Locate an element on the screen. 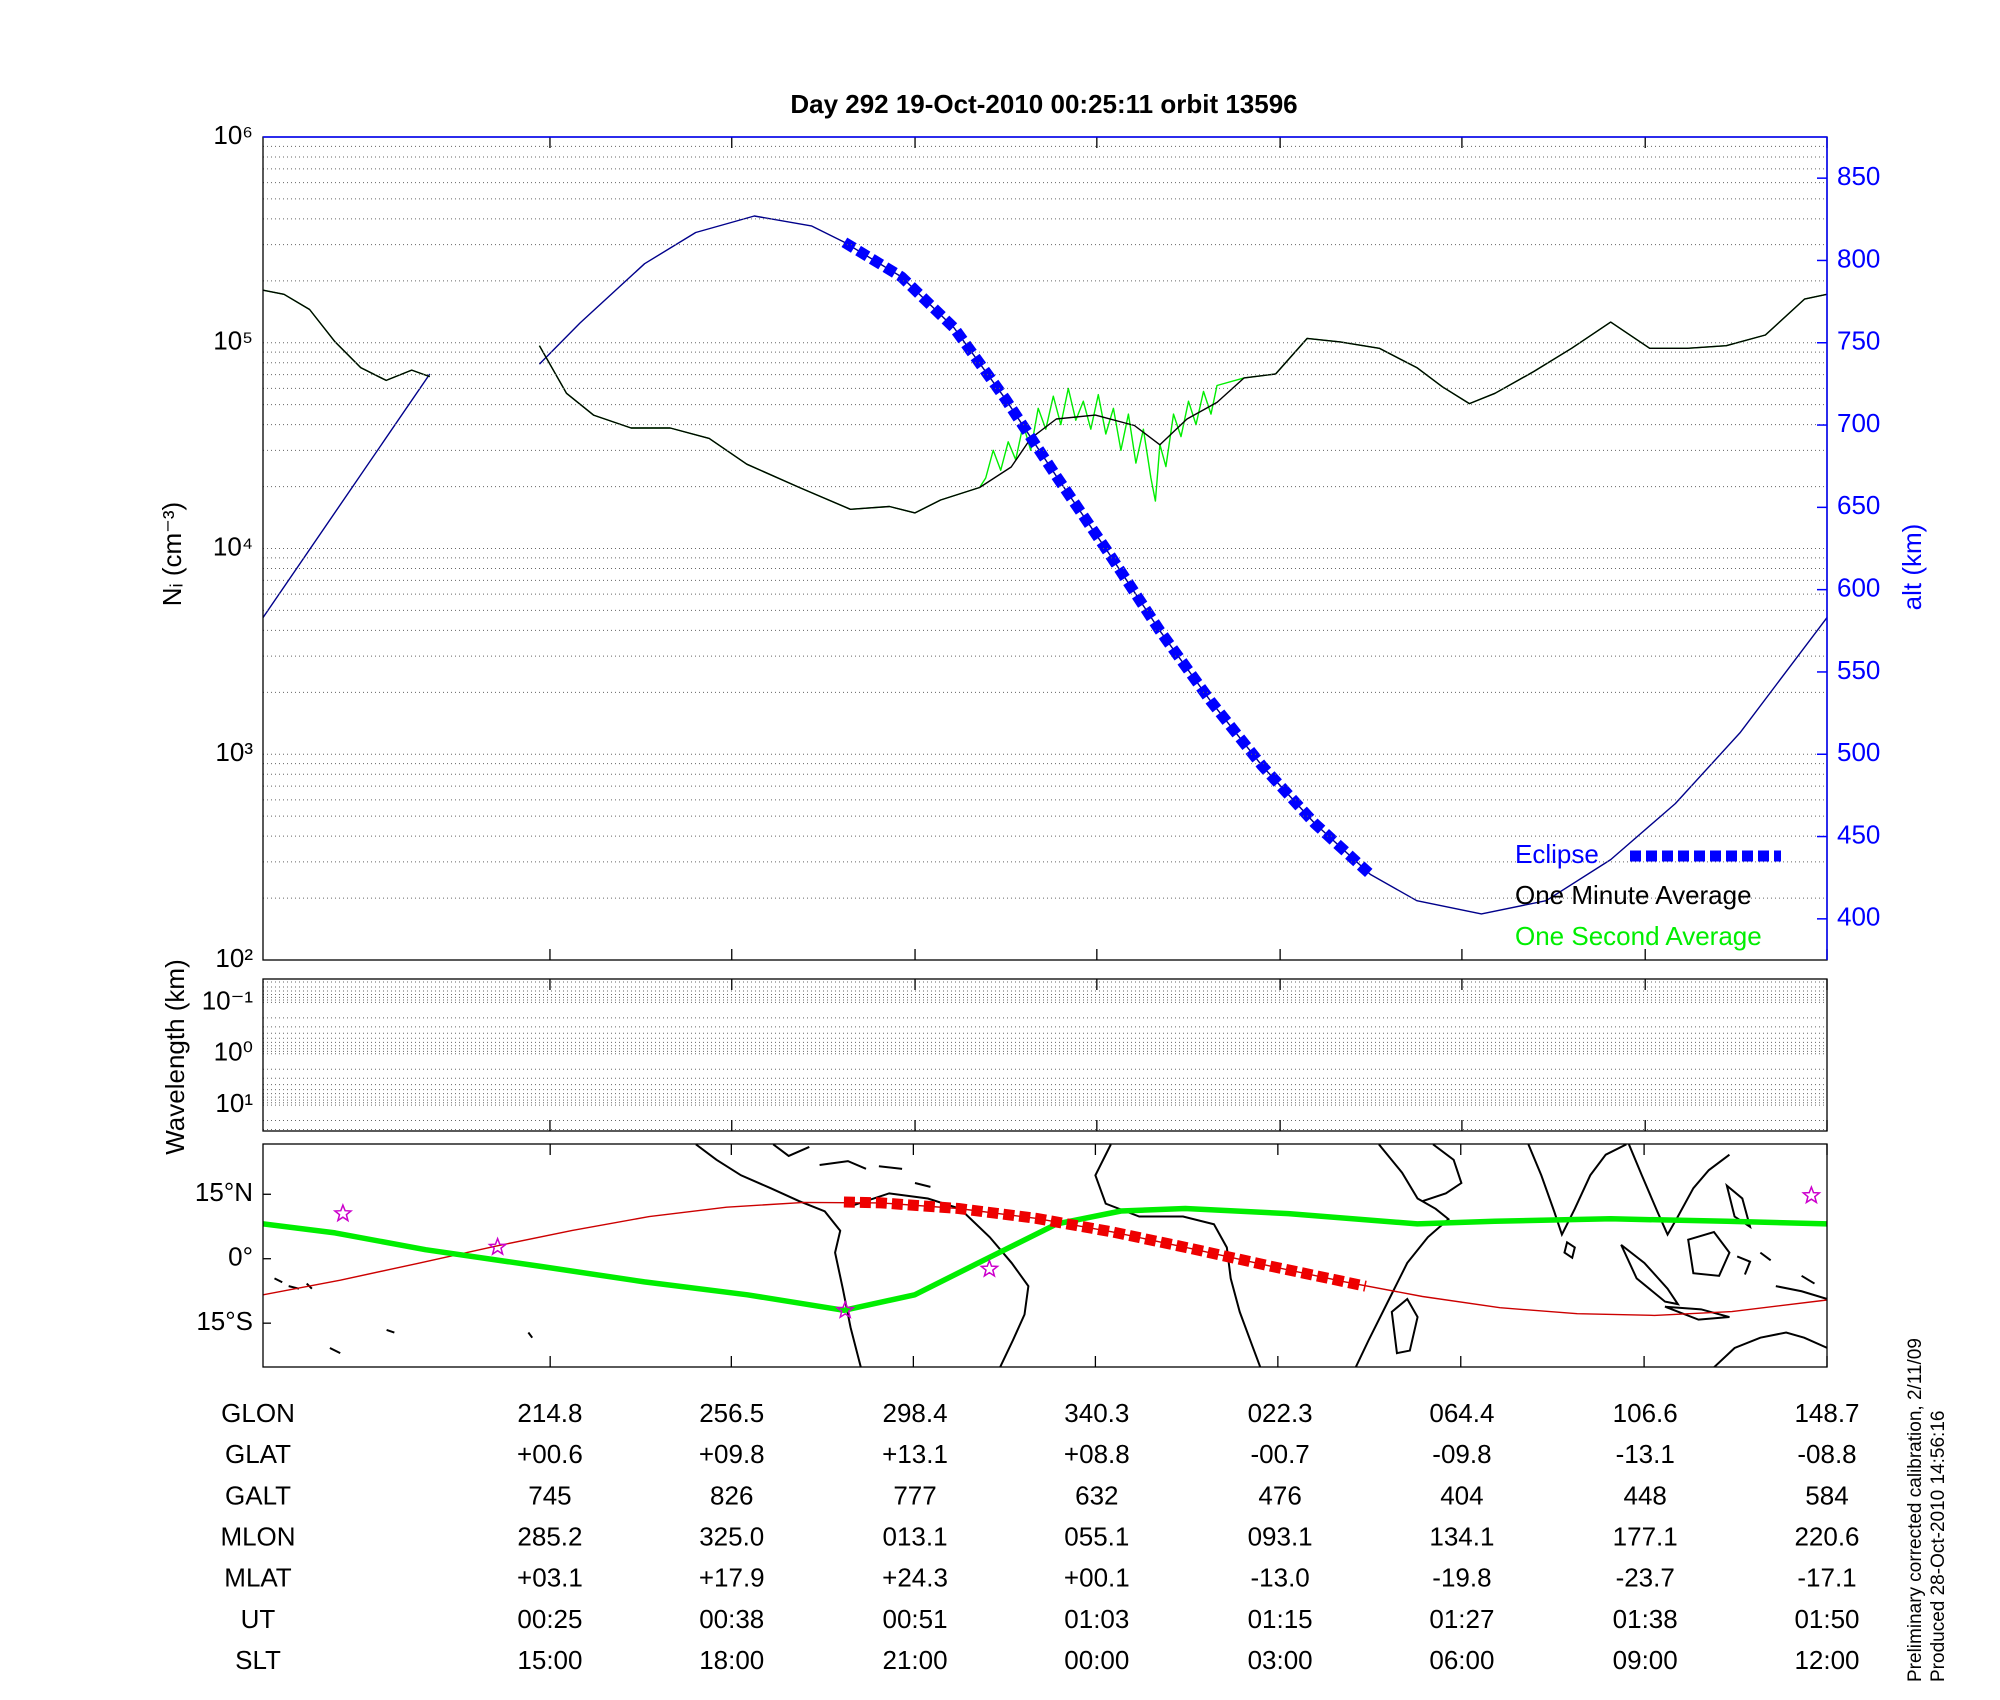  y-tick-label: 10¹ is located at coordinates (234, 1103).